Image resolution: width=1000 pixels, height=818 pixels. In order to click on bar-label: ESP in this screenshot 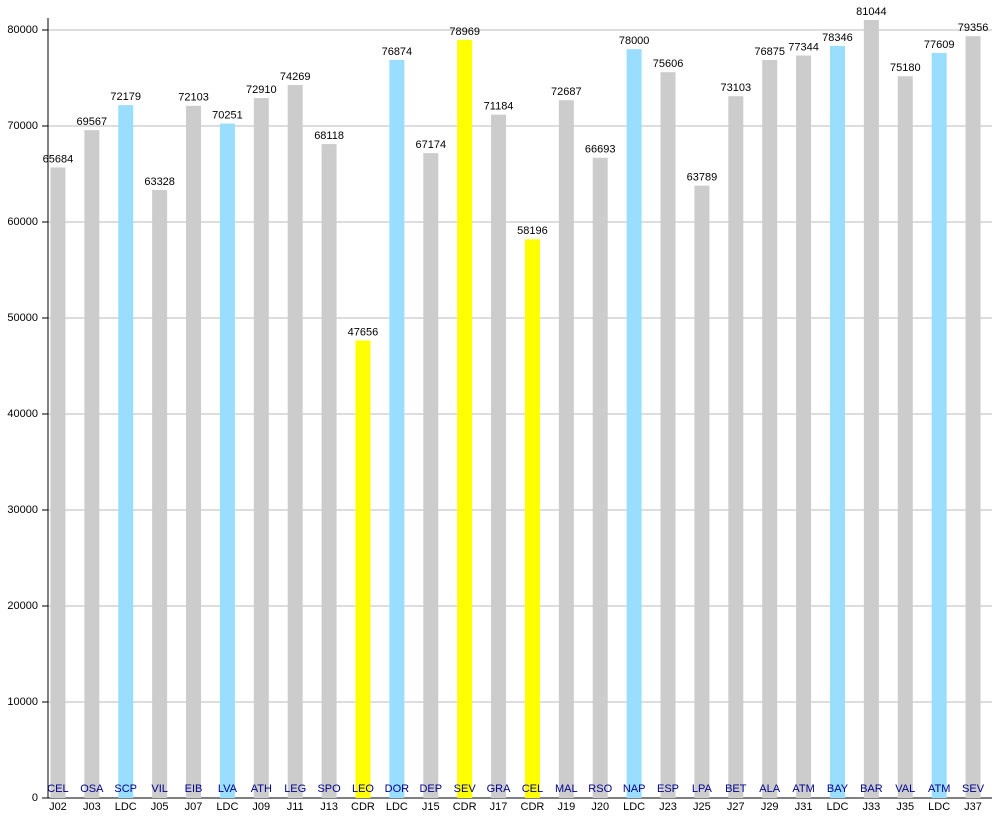, I will do `click(668, 789)`.